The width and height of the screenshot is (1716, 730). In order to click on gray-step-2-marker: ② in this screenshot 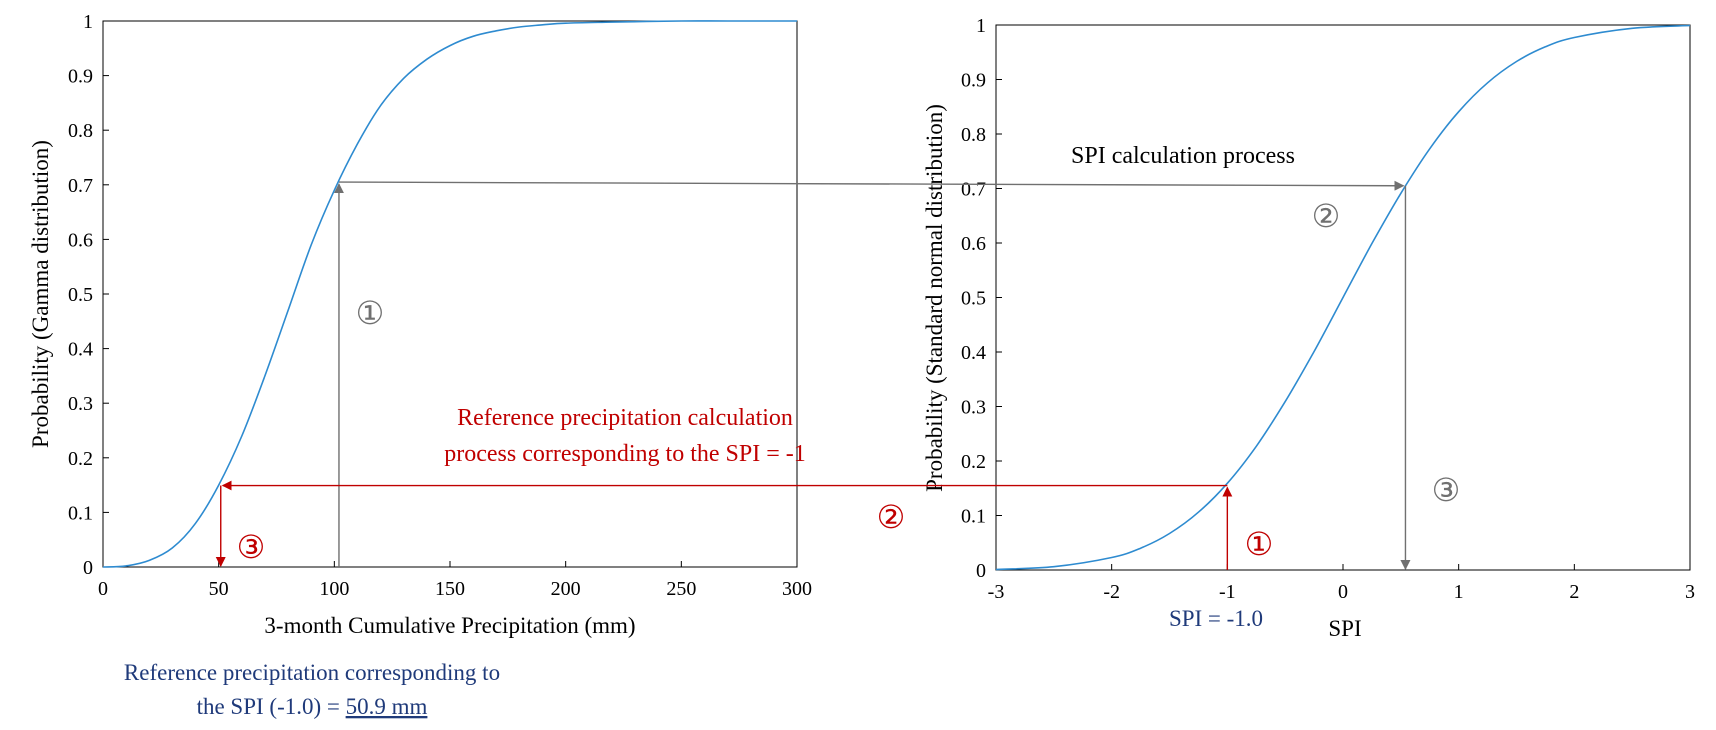, I will do `click(1326, 216)`.